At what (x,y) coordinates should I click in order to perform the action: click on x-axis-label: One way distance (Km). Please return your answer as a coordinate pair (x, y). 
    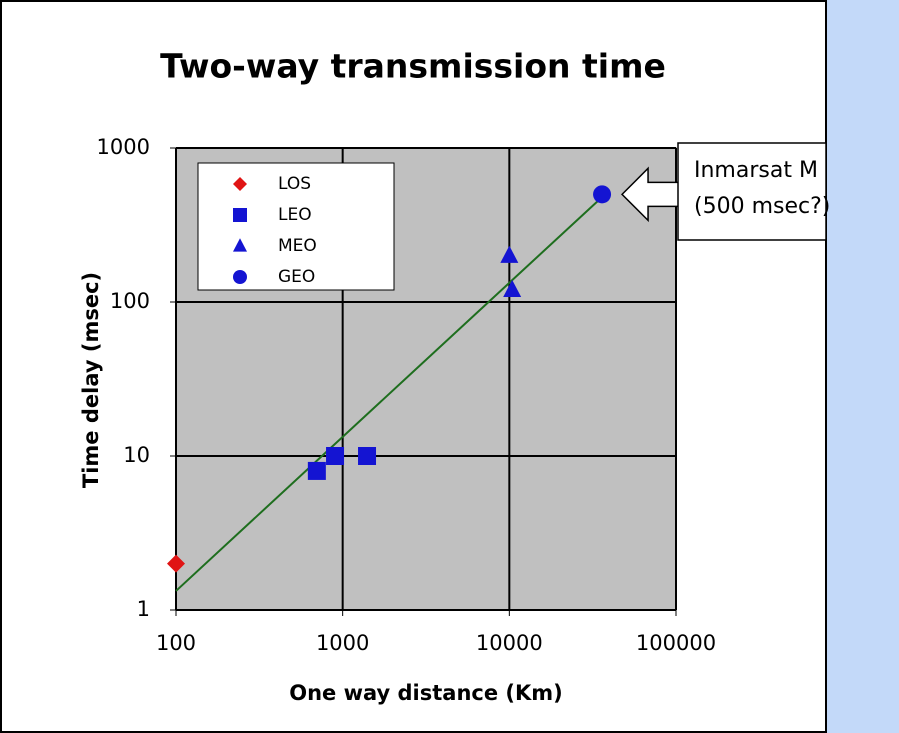
    Looking at the image, I should click on (426, 693).